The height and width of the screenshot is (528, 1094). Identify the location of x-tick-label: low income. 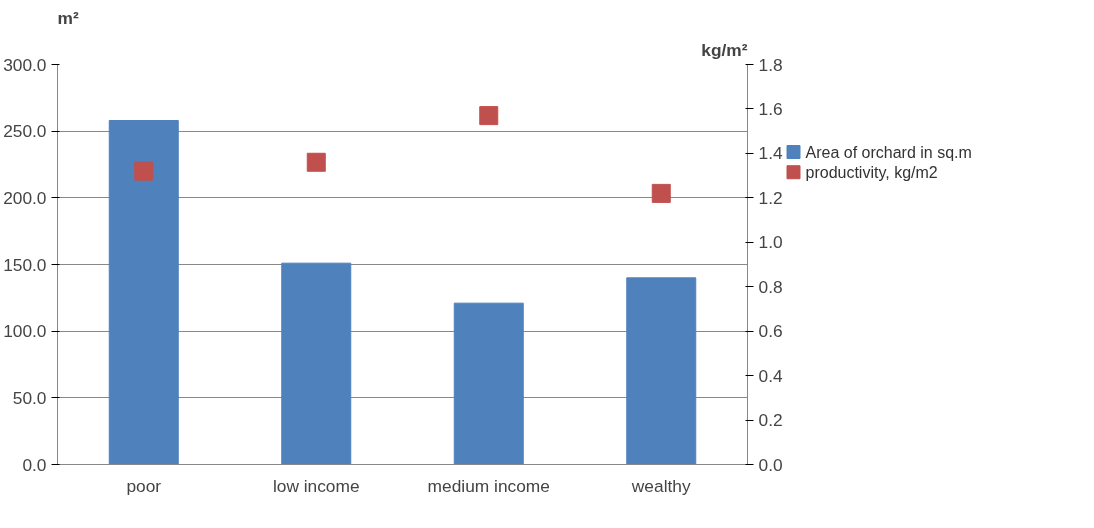
(316, 485).